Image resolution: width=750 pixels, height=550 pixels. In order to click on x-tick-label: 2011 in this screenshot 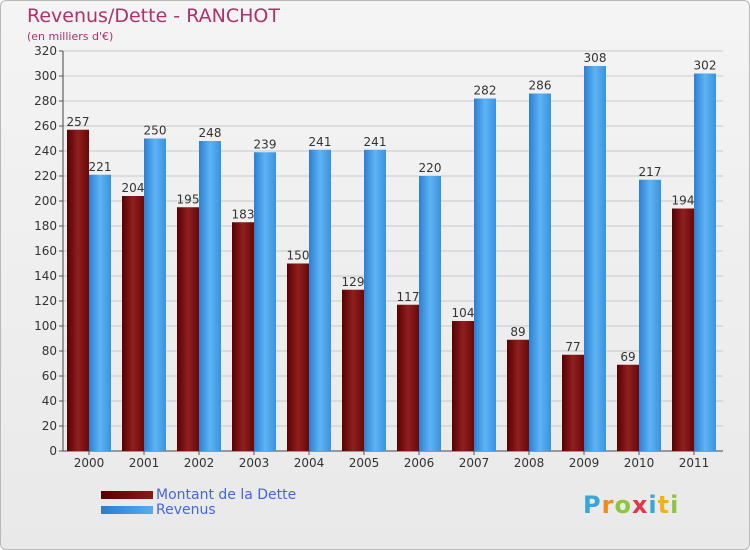, I will do `click(694, 463)`.